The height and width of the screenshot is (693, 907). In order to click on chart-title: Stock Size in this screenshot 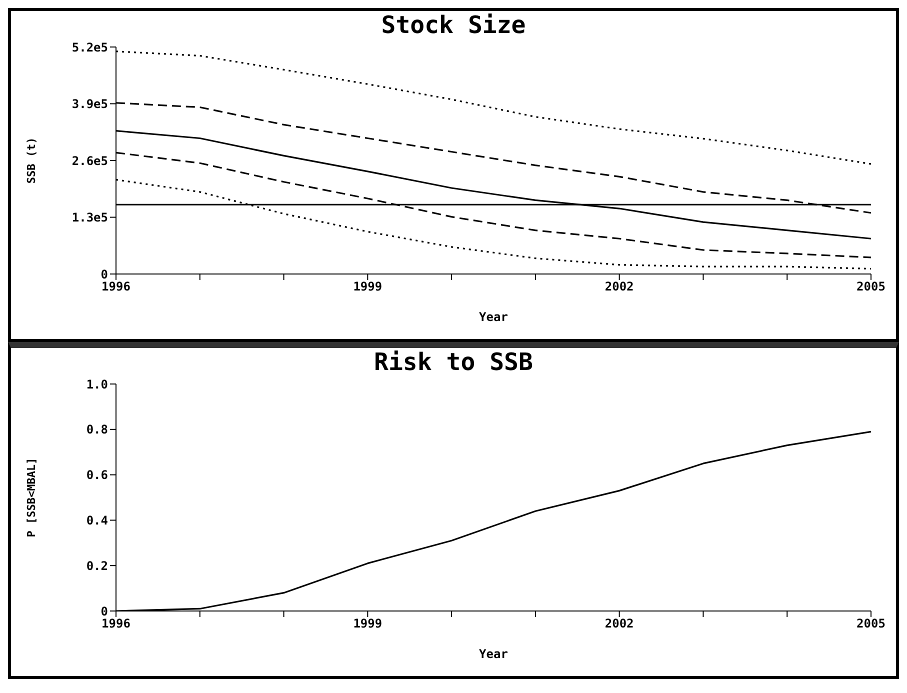, I will do `click(453, 25)`.